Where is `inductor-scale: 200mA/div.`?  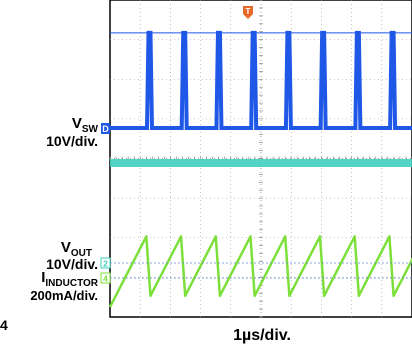 inductor-scale: 200mA/div. is located at coordinates (64, 295).